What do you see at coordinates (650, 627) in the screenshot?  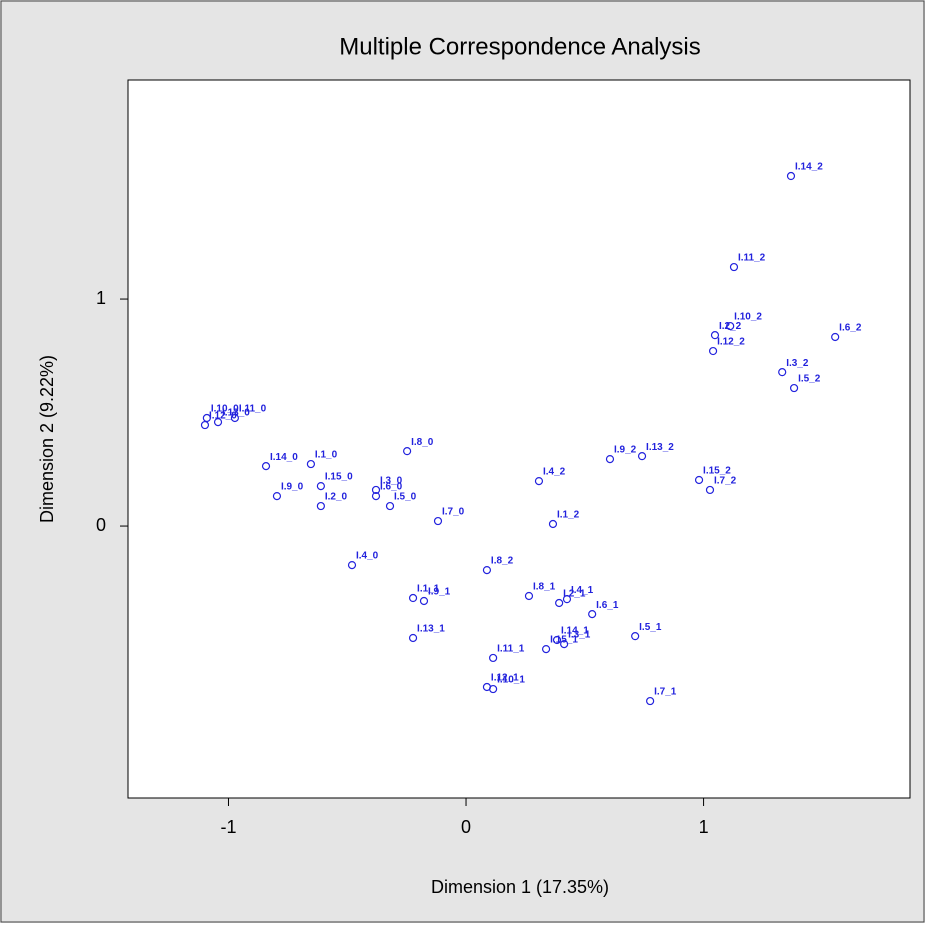 I see `point-label: I.5_1` at bounding box center [650, 627].